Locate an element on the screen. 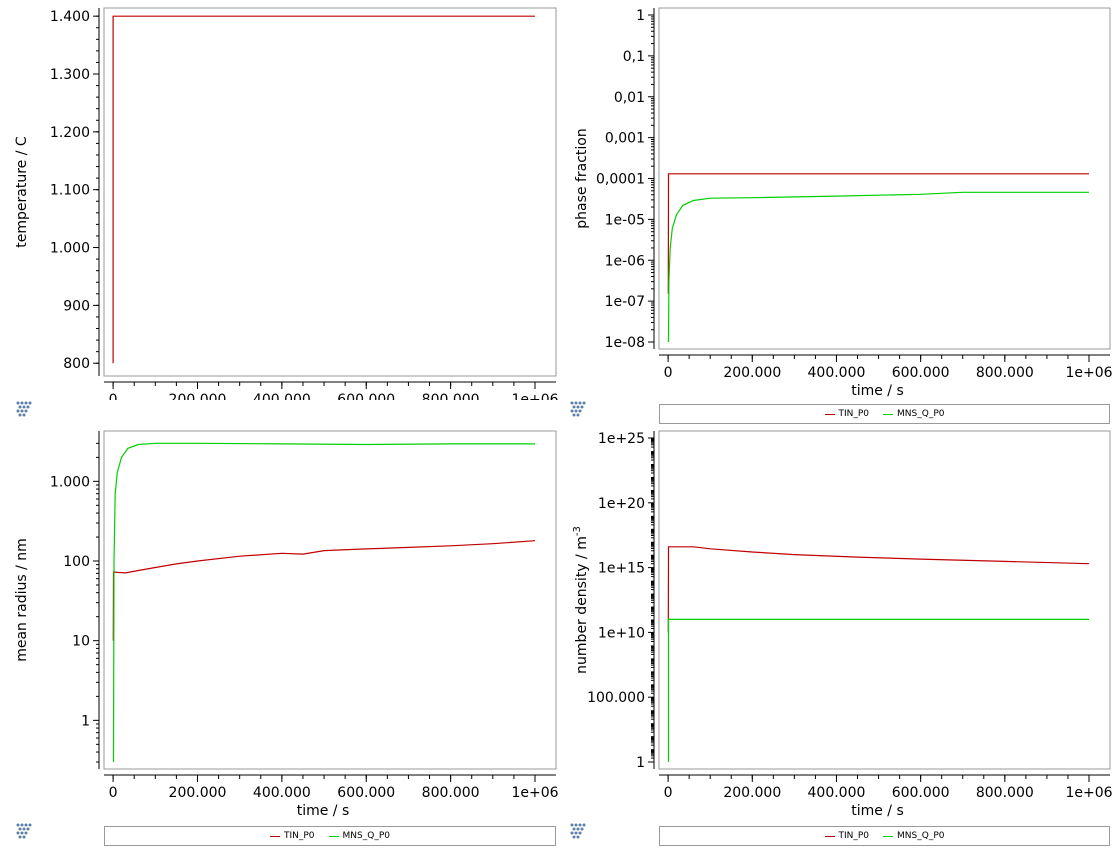 The image size is (1120, 857). y-tick-label: 1e-08 is located at coordinates (625, 343).